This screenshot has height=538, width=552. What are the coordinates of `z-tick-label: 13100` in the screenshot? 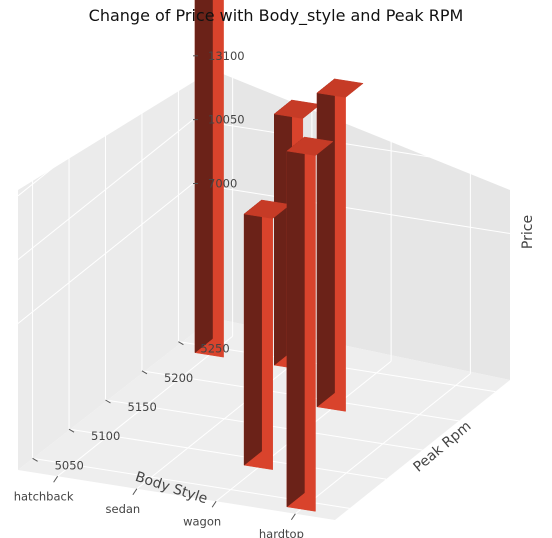 It's located at (226, 56).